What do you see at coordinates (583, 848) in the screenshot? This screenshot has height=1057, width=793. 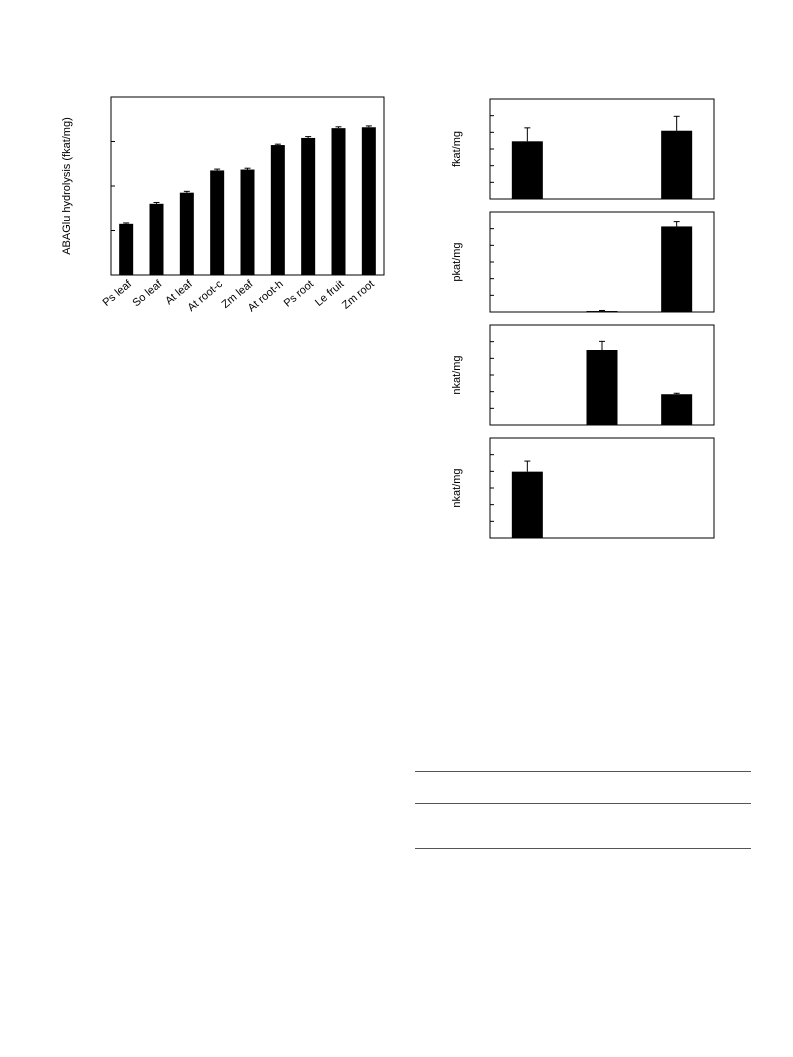 I see `table-bottom-rule` at bounding box center [583, 848].